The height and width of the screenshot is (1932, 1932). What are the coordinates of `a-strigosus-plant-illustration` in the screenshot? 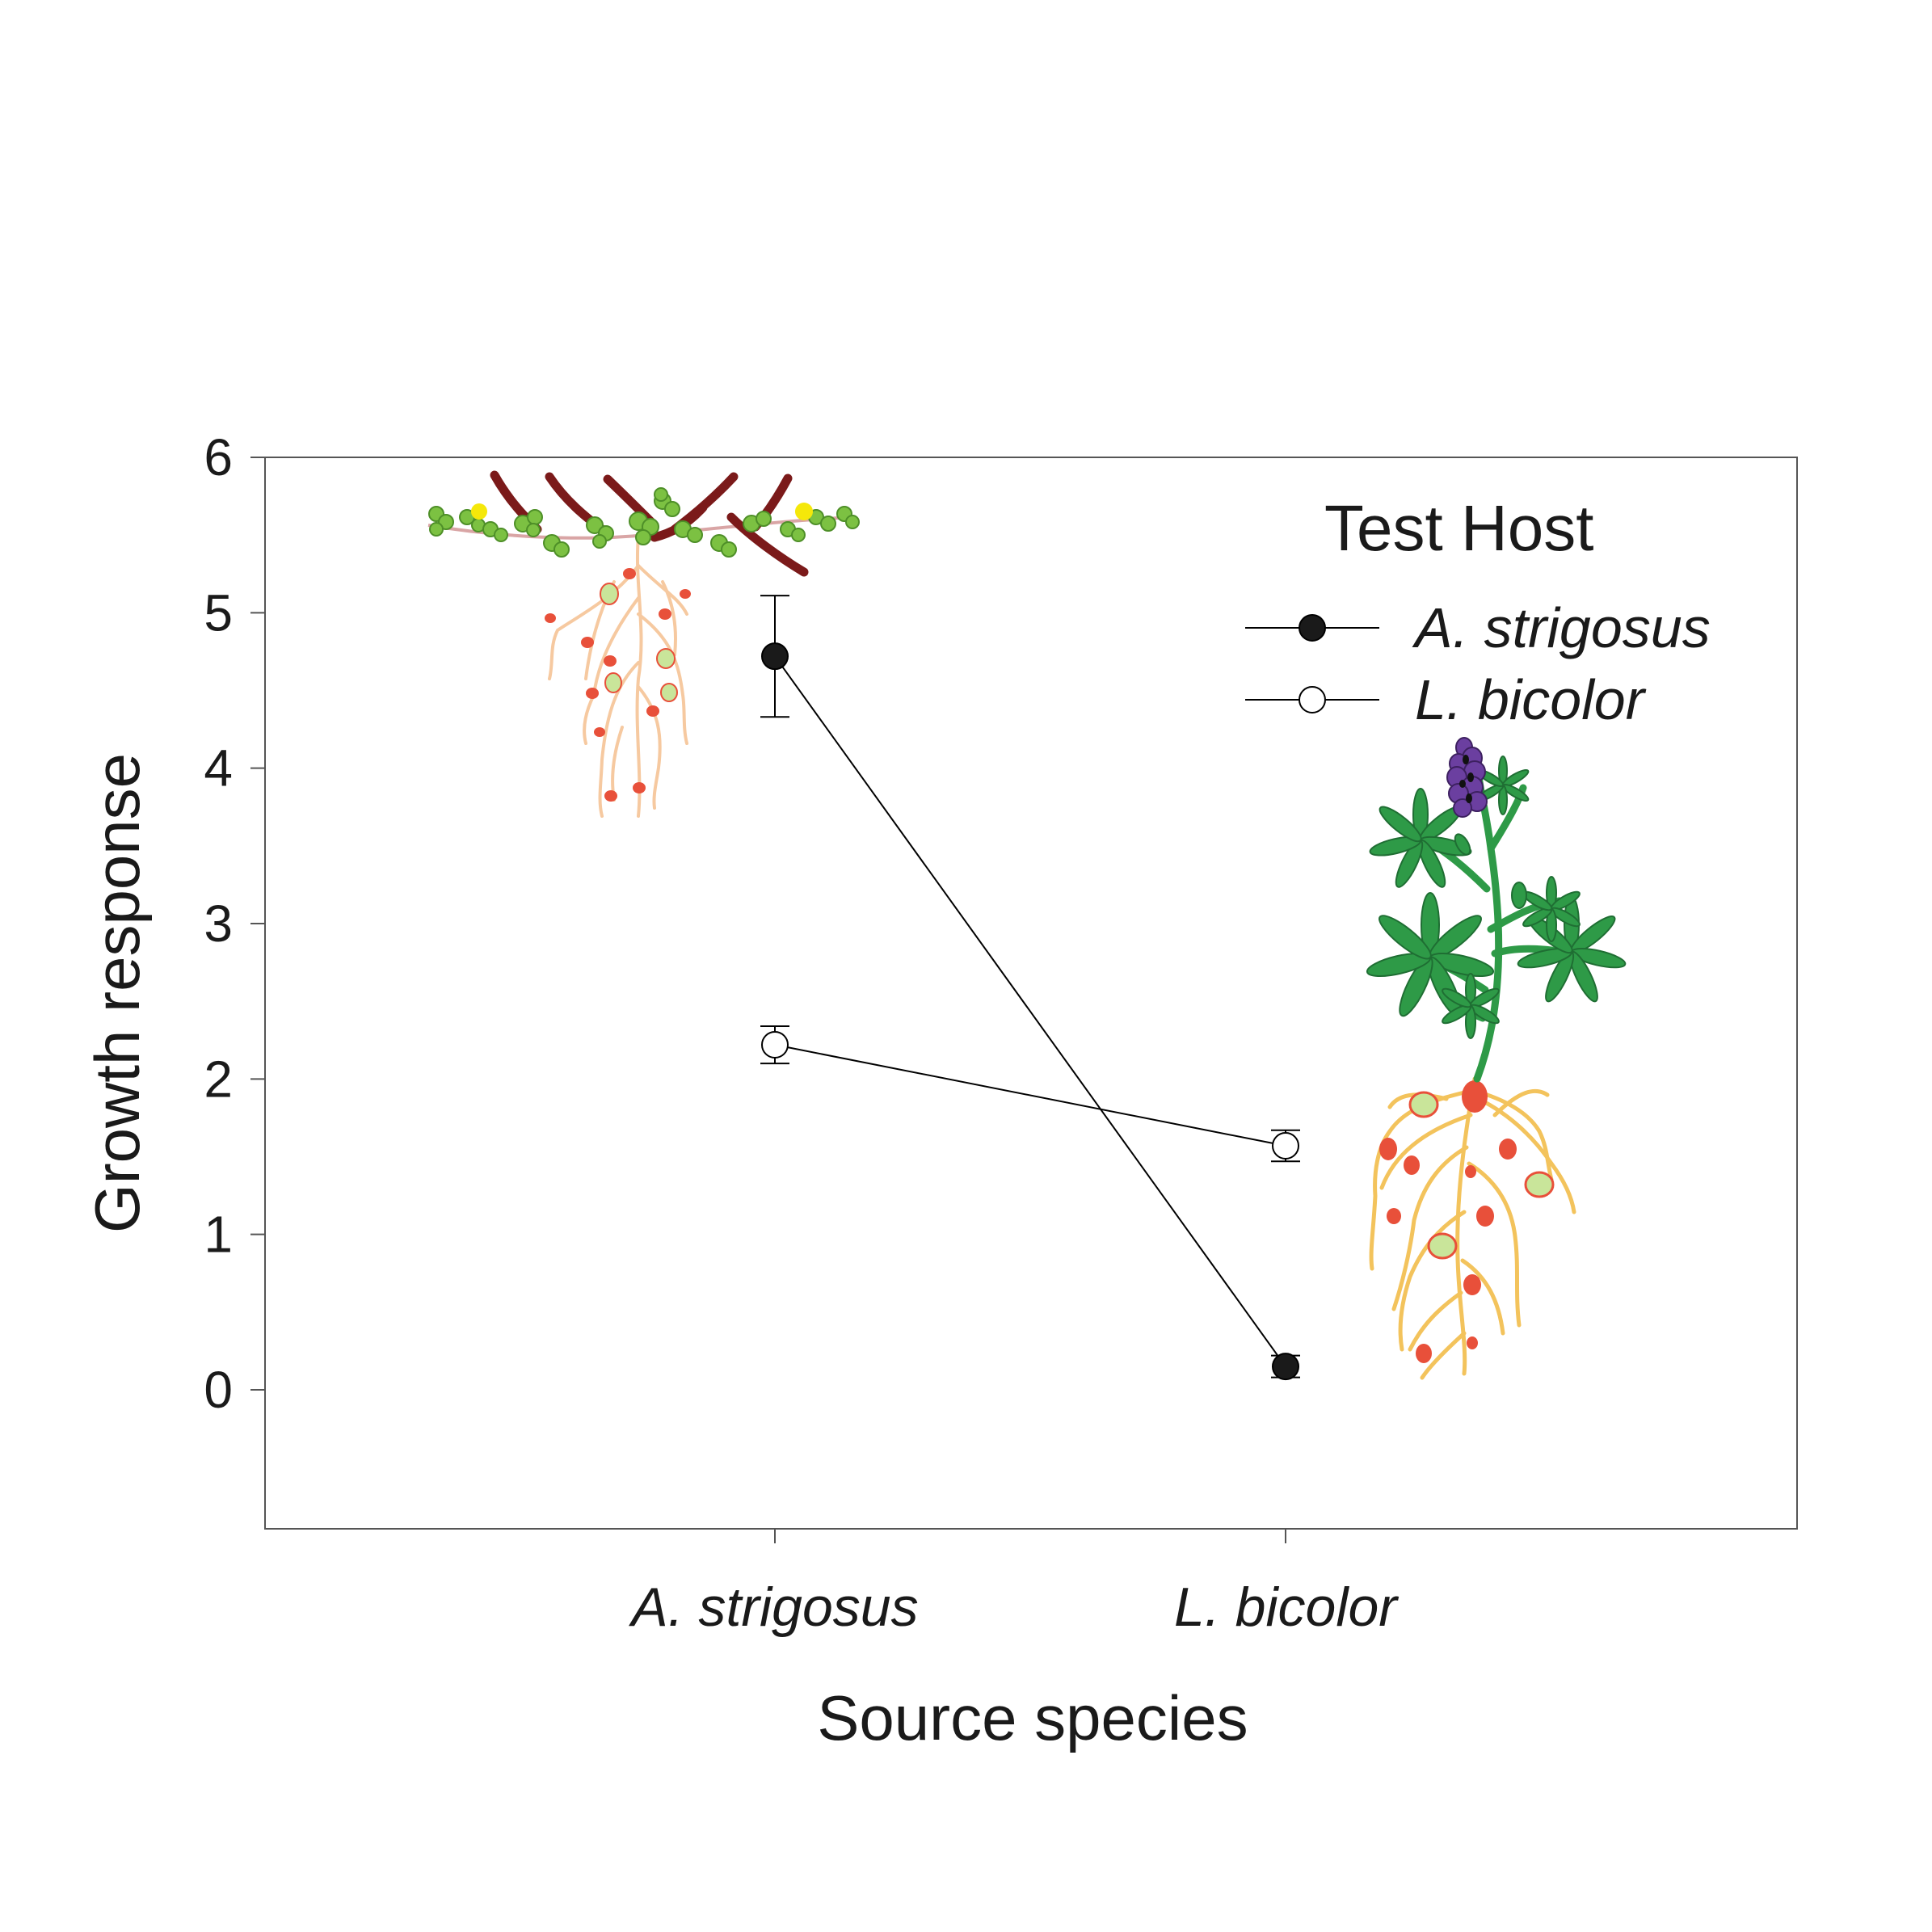 It's located at (643, 644).